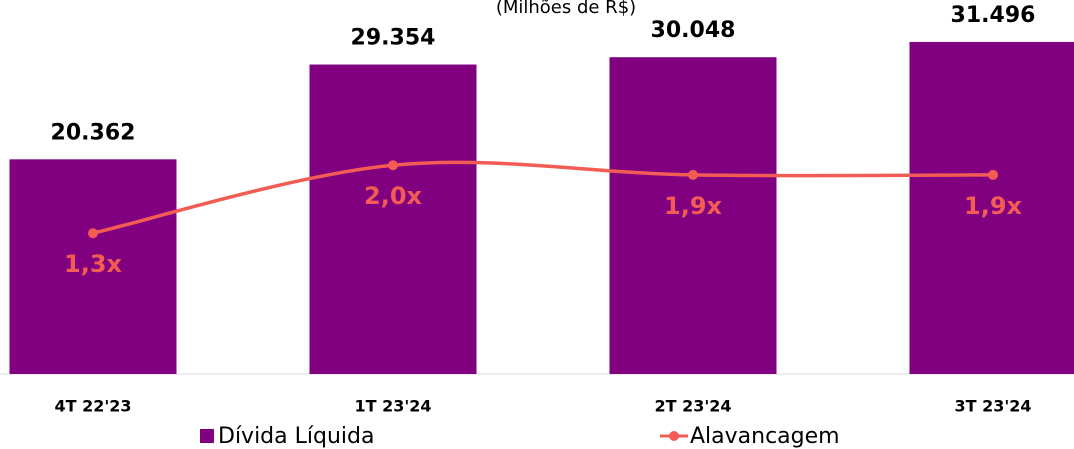 The width and height of the screenshot is (1074, 449). I want to click on line-value-label: 1,3x, so click(93, 264).